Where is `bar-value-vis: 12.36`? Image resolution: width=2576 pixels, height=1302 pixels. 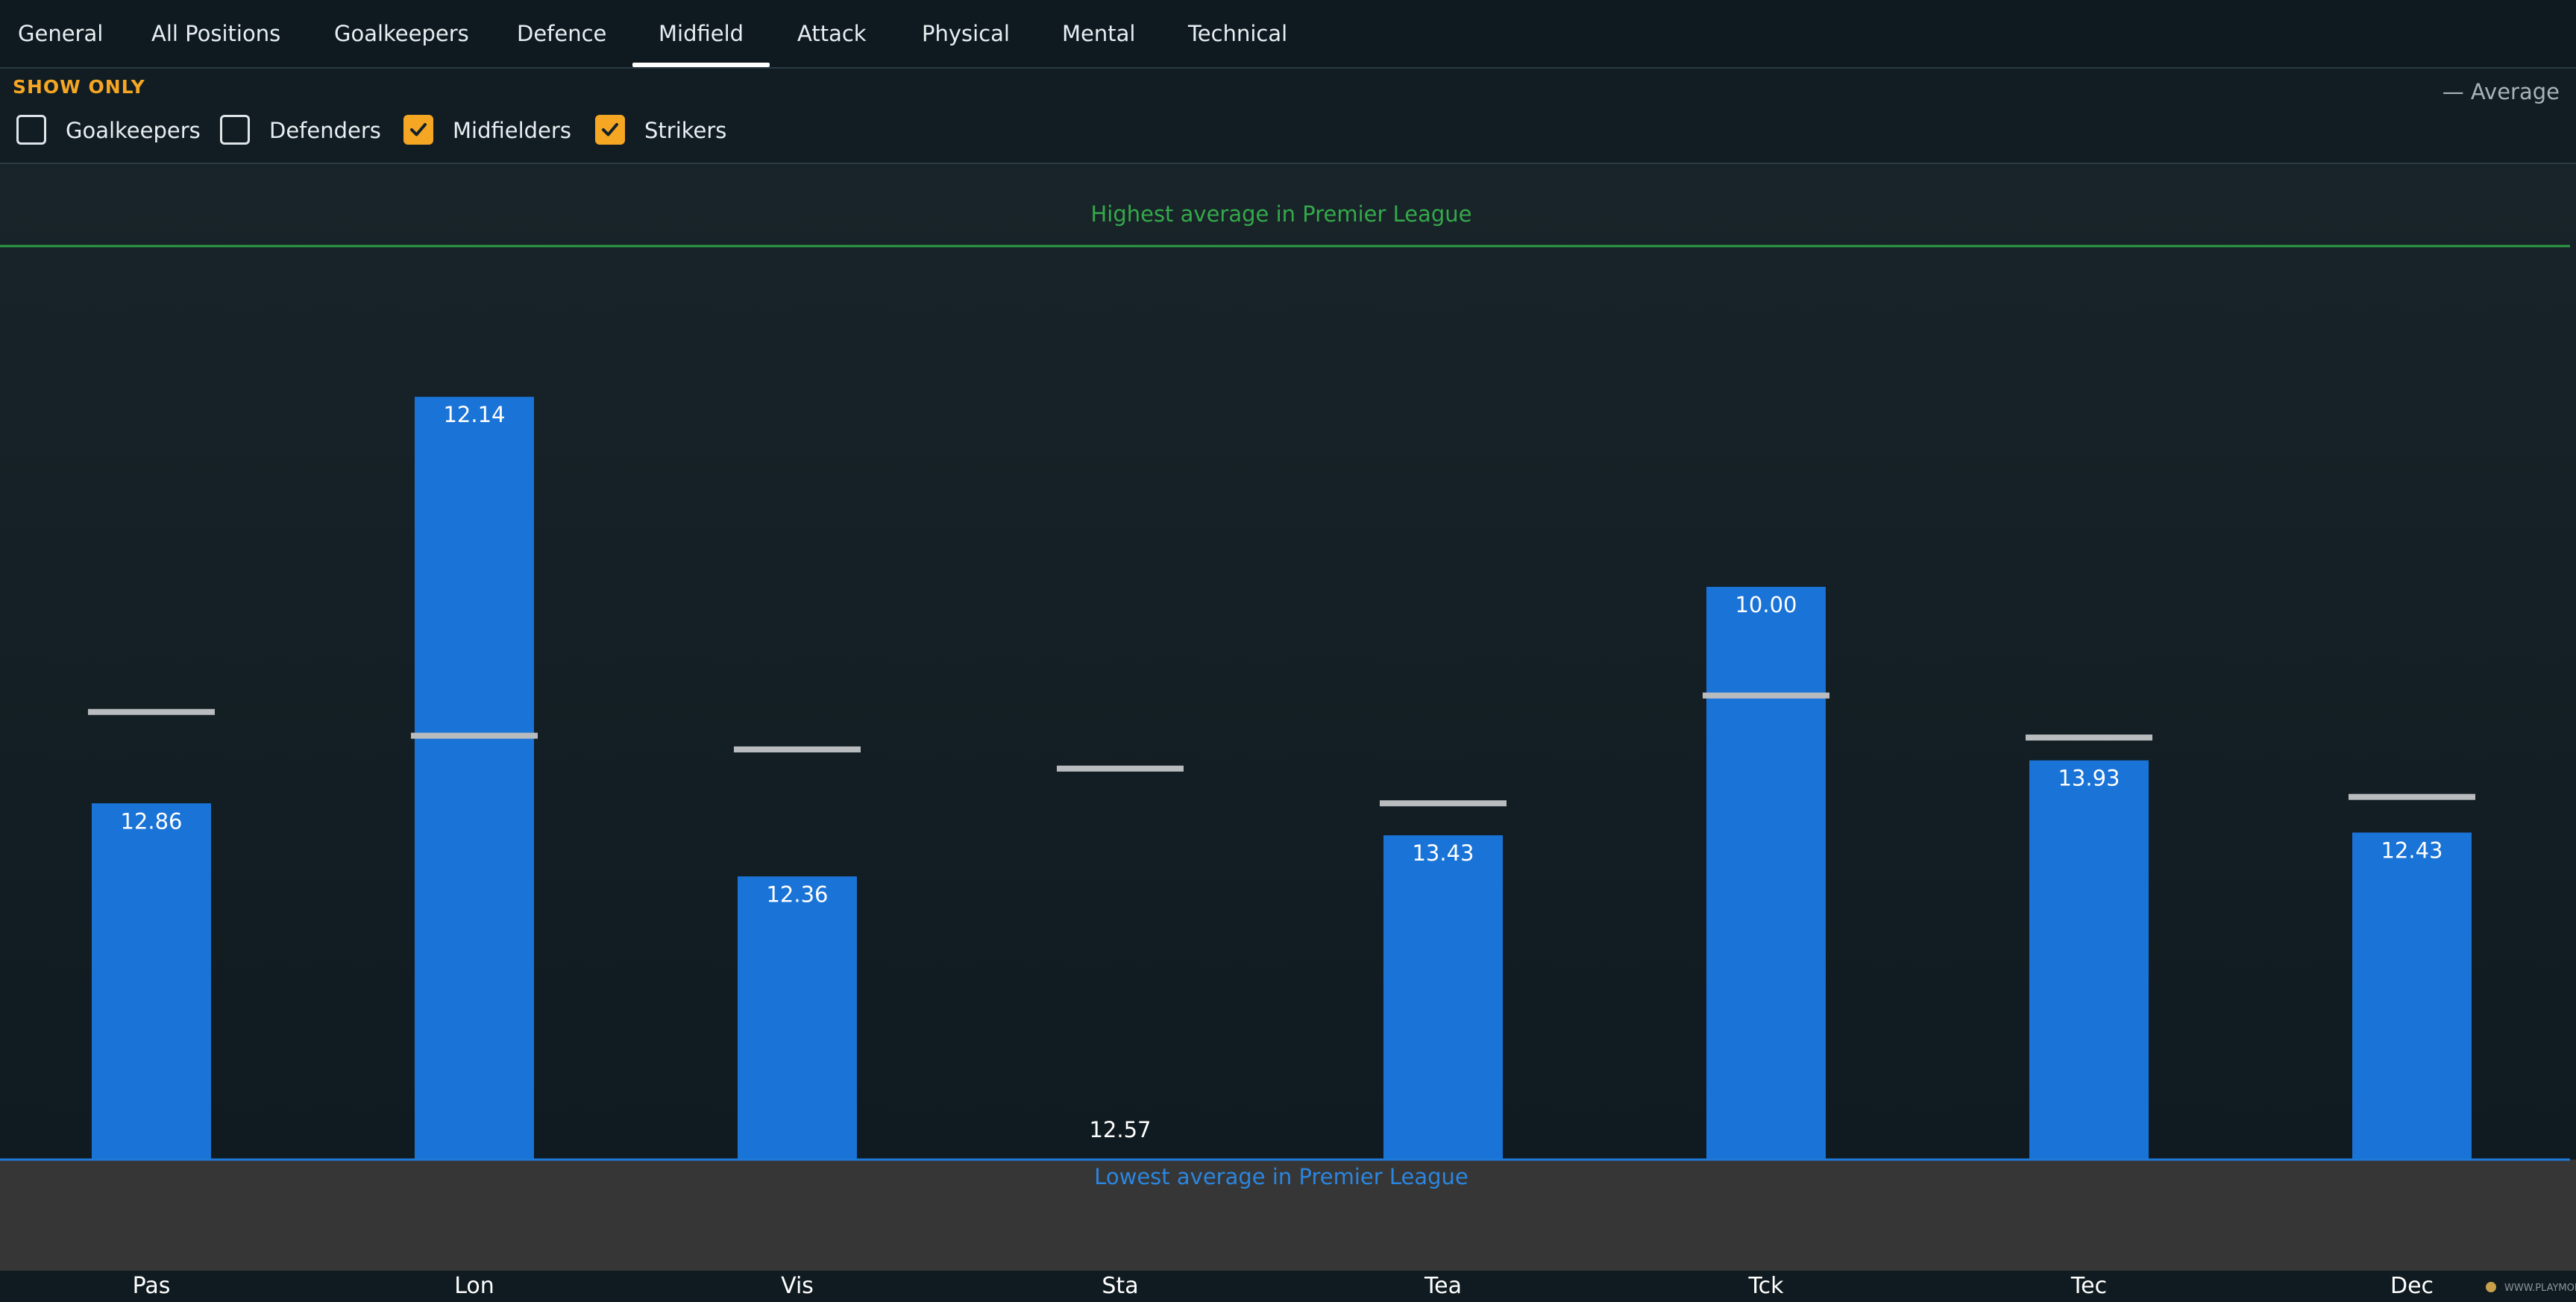 bar-value-vis: 12.36 is located at coordinates (797, 894).